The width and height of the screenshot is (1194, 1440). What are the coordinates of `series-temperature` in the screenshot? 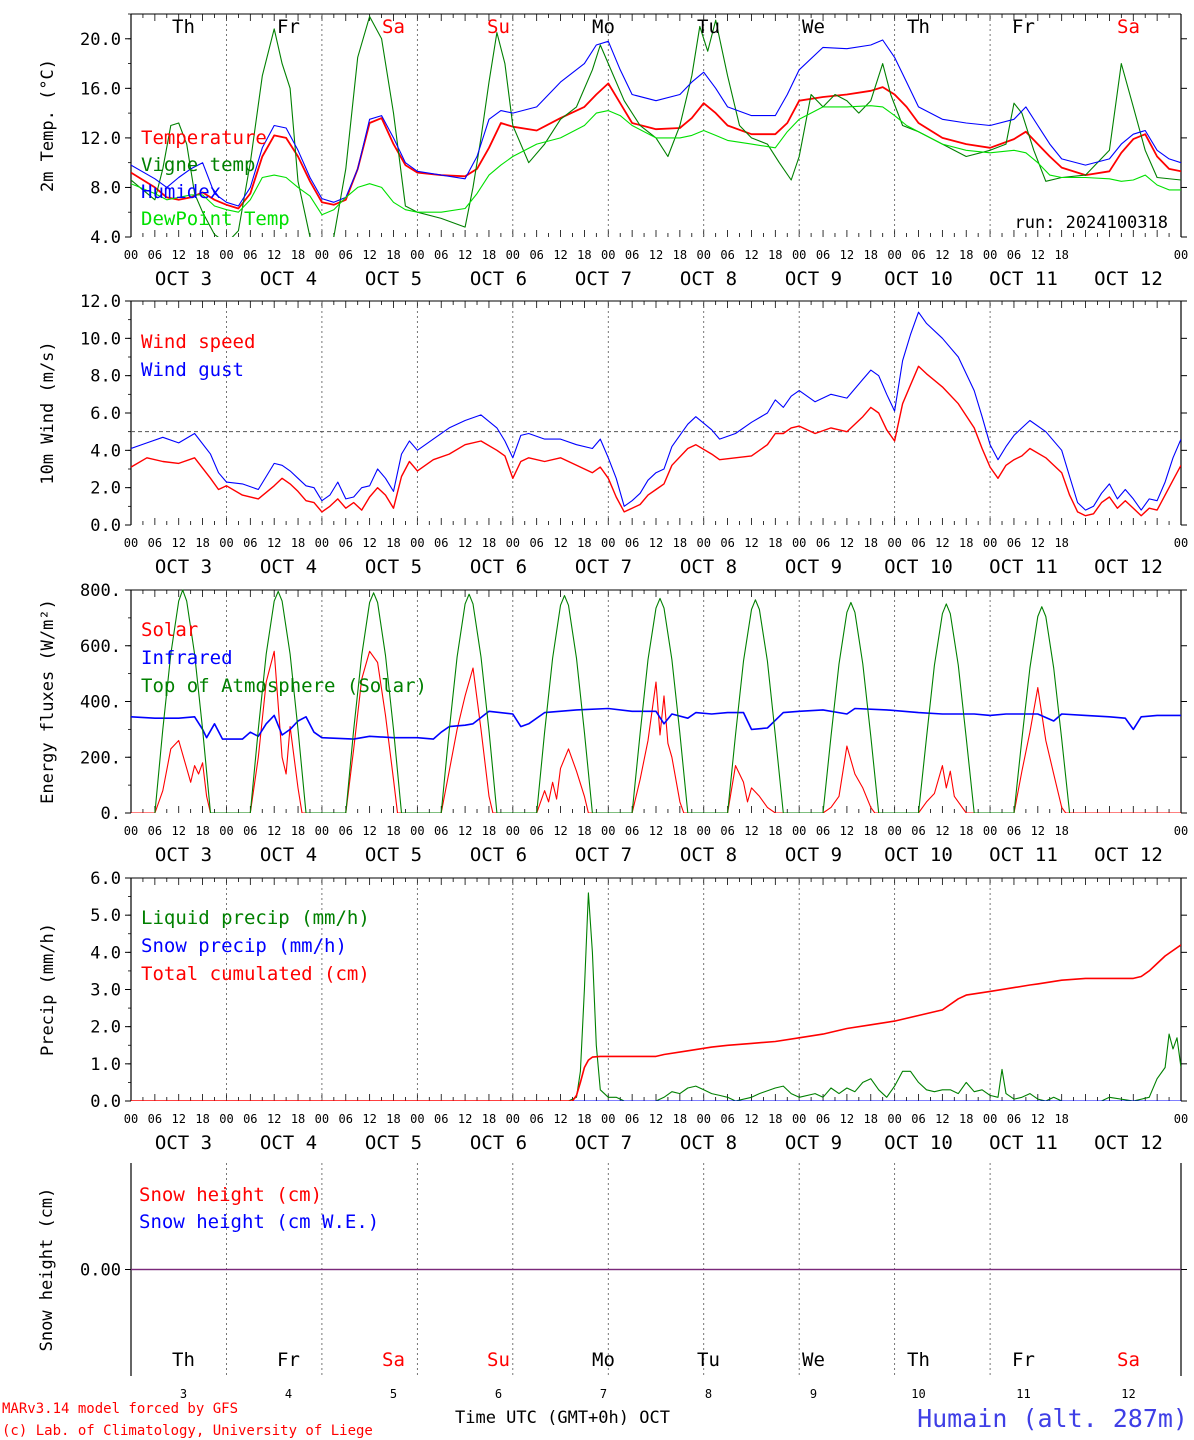 It's located at (656, 146).